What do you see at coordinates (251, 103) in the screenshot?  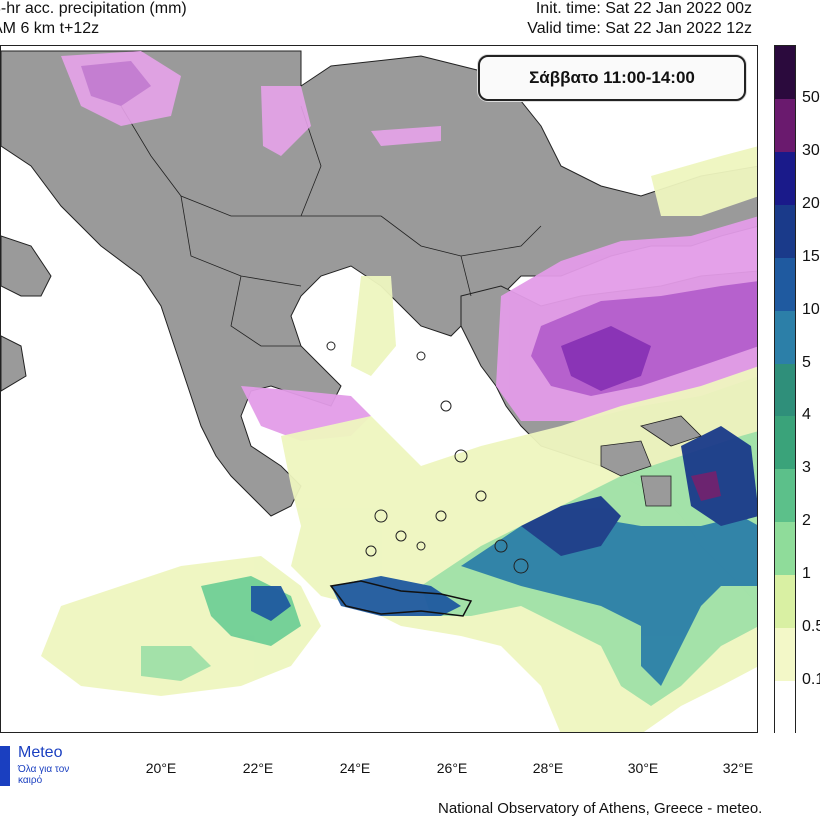 I see `precip-pink-north` at bounding box center [251, 103].